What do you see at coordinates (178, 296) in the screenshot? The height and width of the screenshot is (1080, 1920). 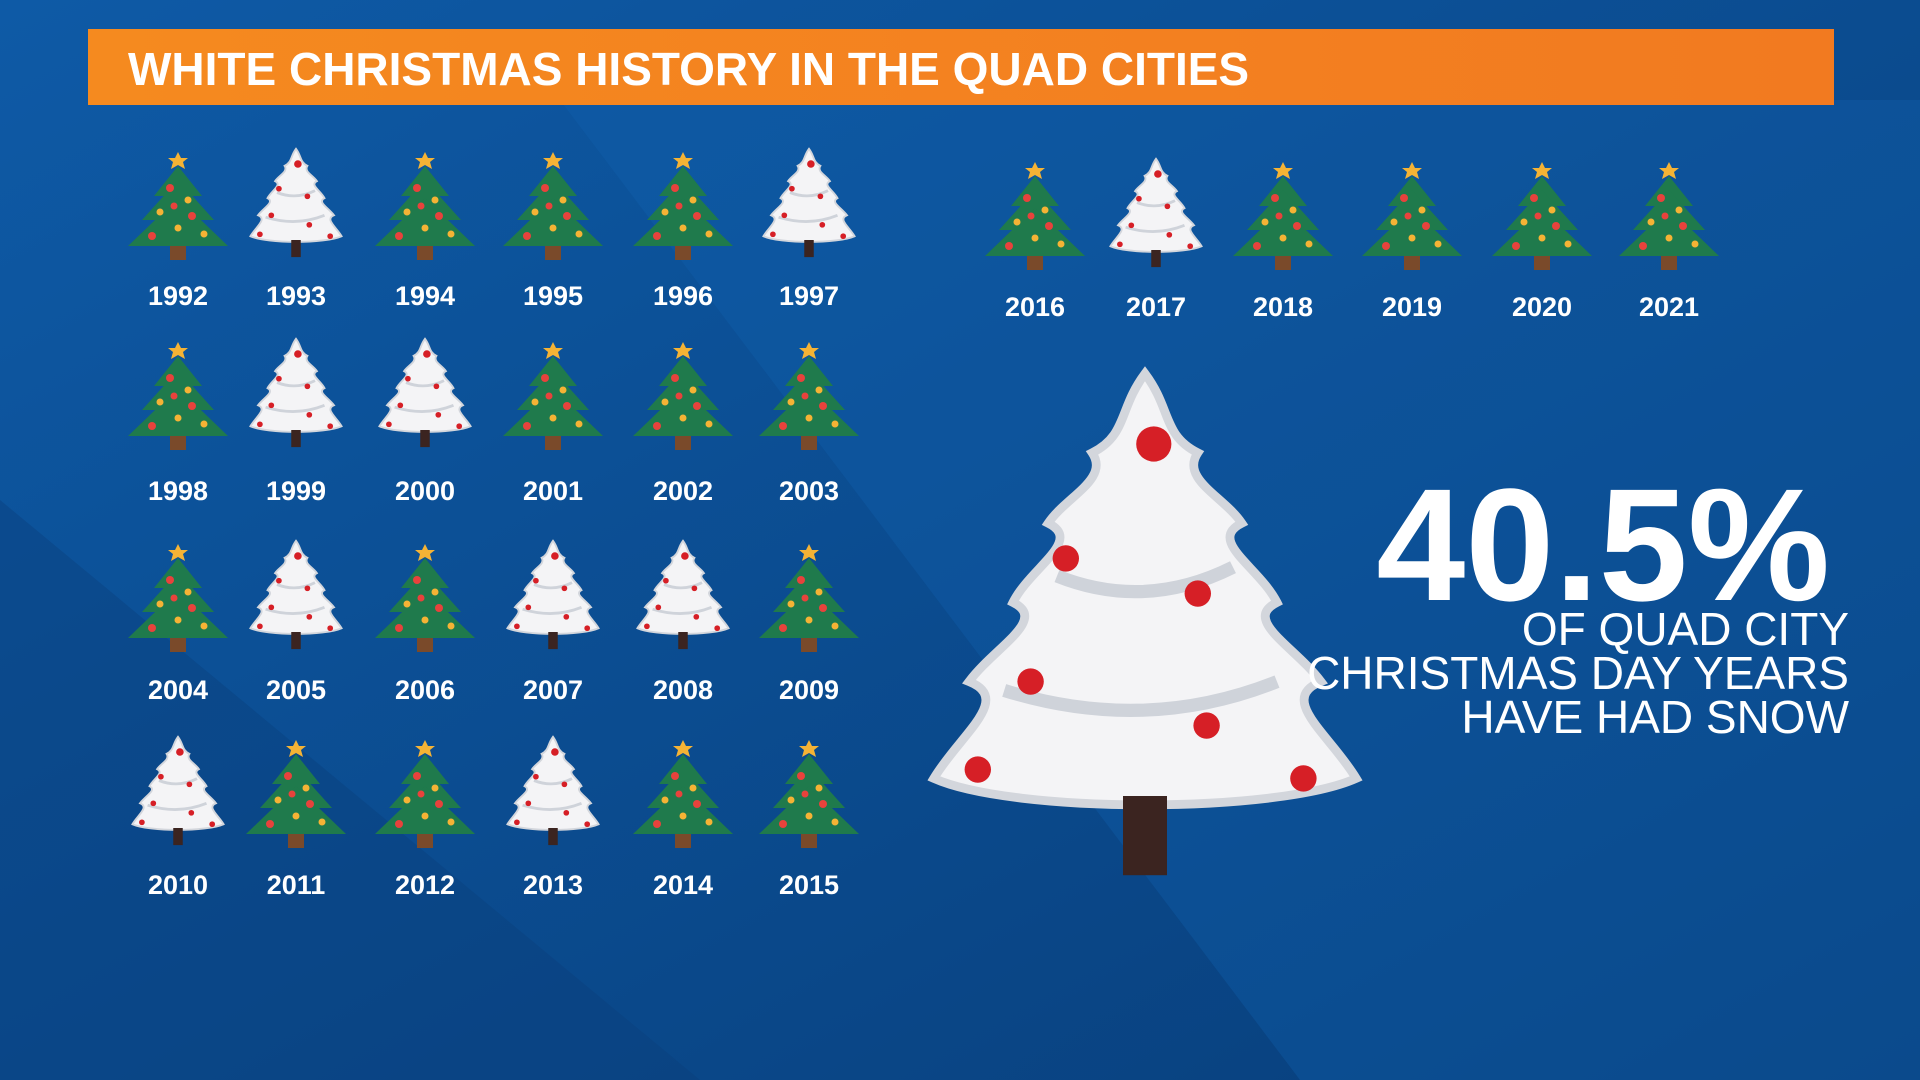 I see `year-label: 1992` at bounding box center [178, 296].